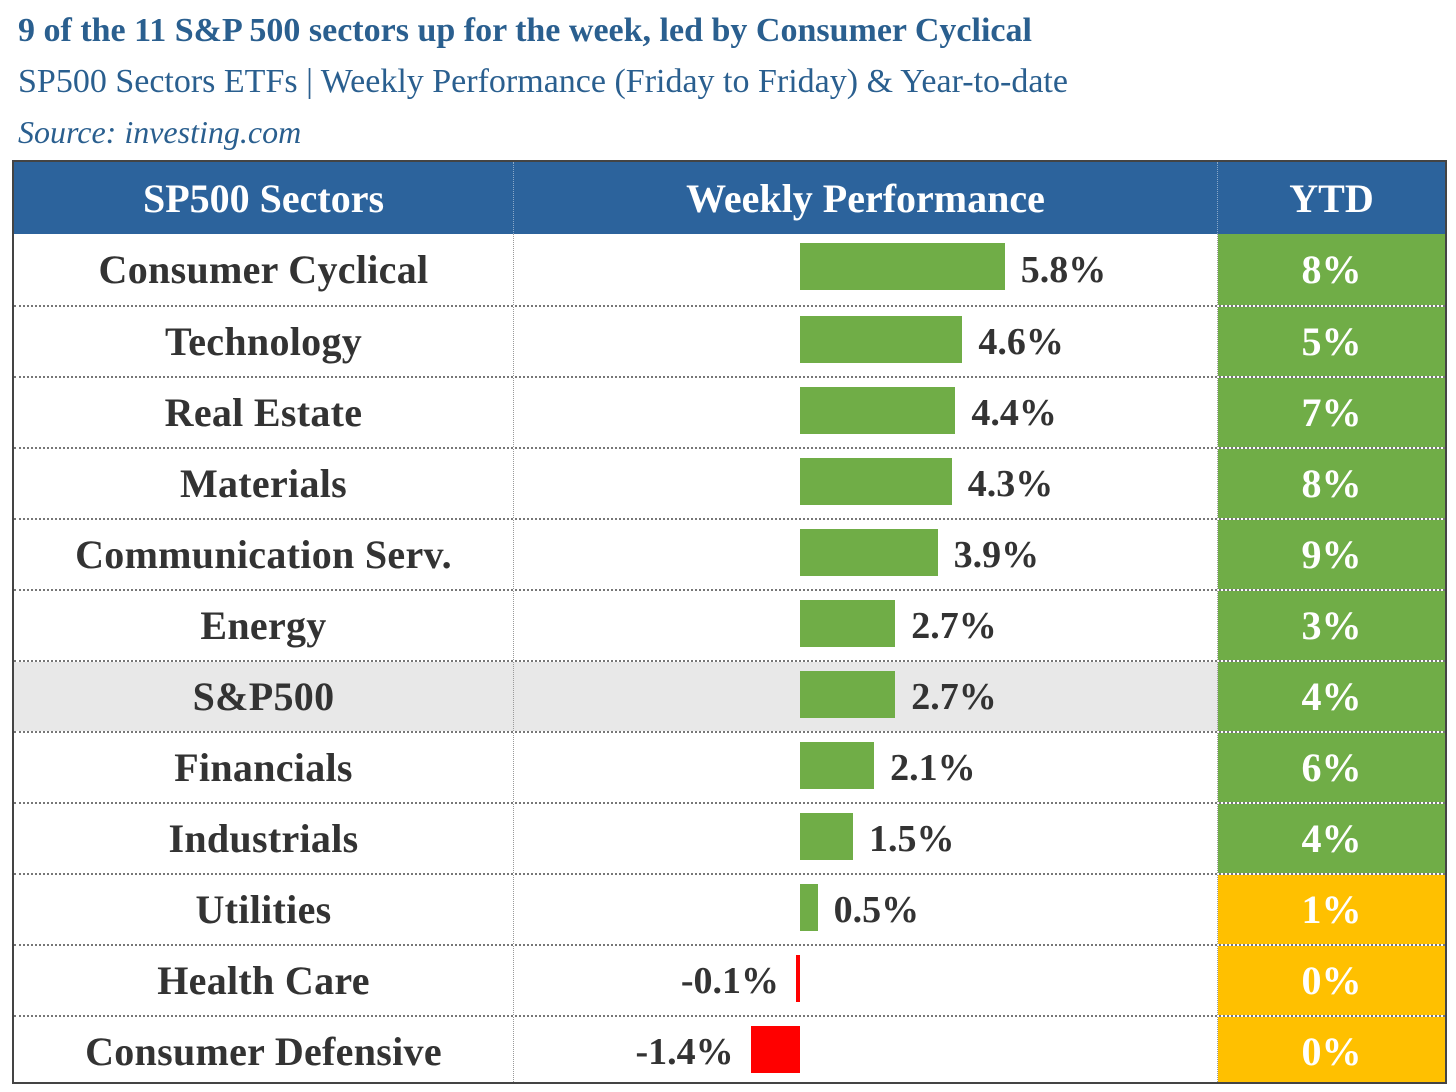 The width and height of the screenshot is (1456, 1092). What do you see at coordinates (866, 198) in the screenshot?
I see `column-header-weekly-performance: Weekly Performance` at bounding box center [866, 198].